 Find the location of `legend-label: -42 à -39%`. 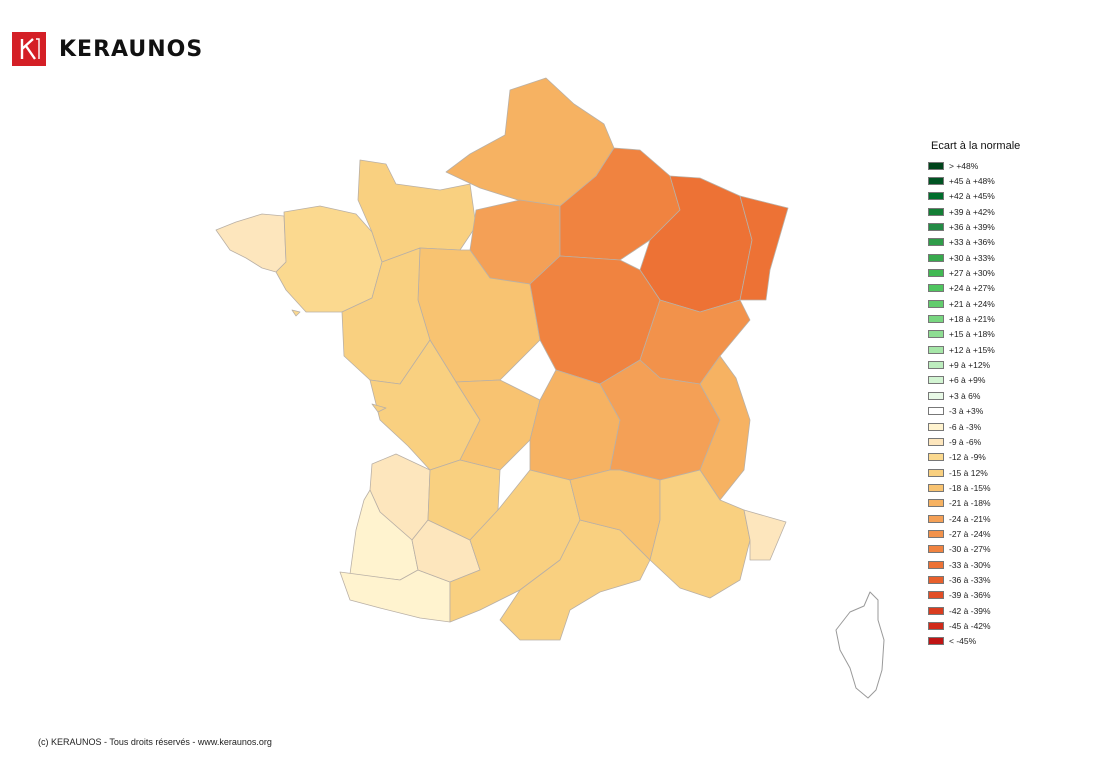

legend-label: -42 à -39% is located at coordinates (970, 610).